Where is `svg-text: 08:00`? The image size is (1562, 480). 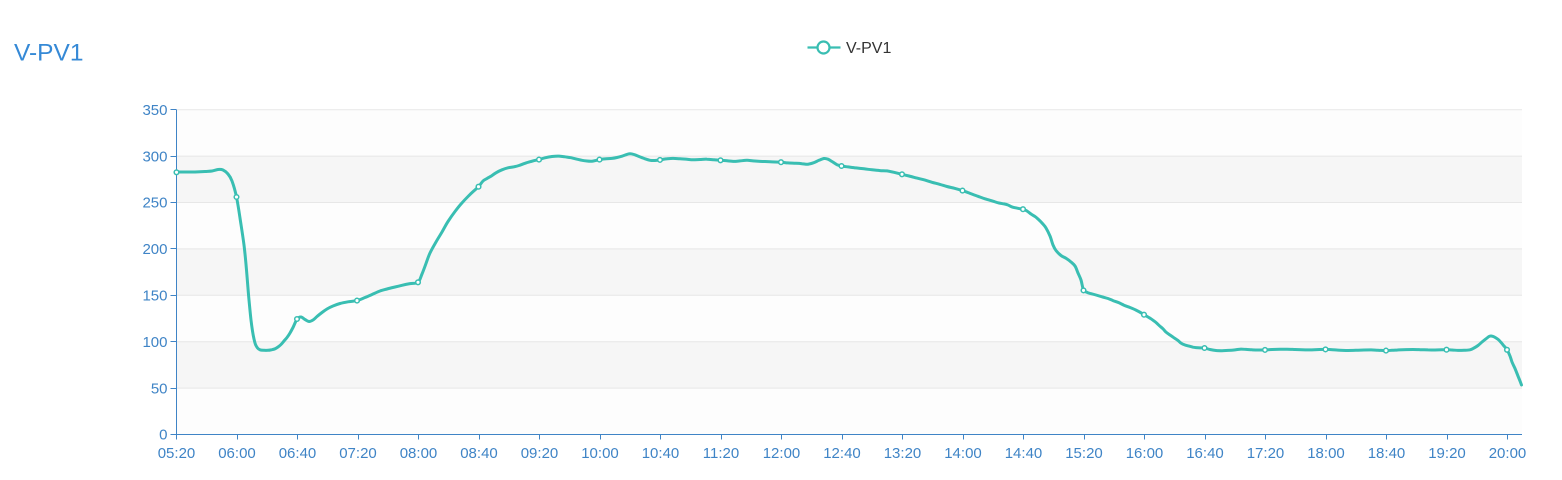
svg-text: 08:00 is located at coordinates (419, 453).